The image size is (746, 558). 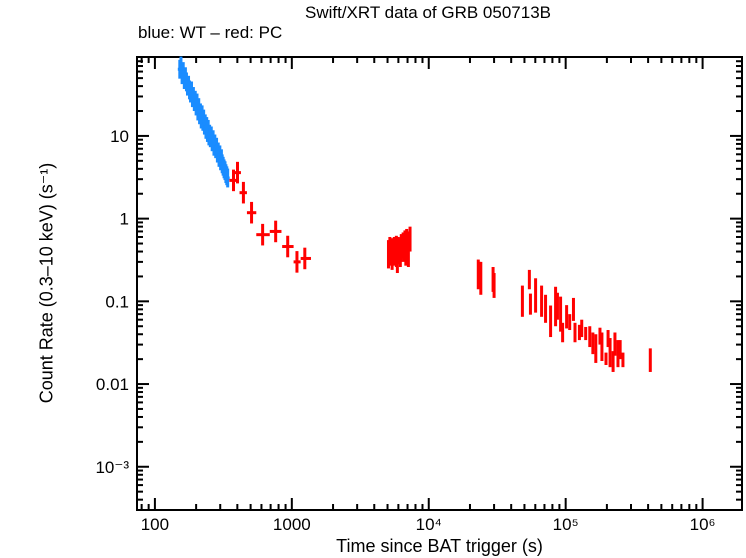 What do you see at coordinates (117, 301) in the screenshot?
I see `y-tick-label: 0.1` at bounding box center [117, 301].